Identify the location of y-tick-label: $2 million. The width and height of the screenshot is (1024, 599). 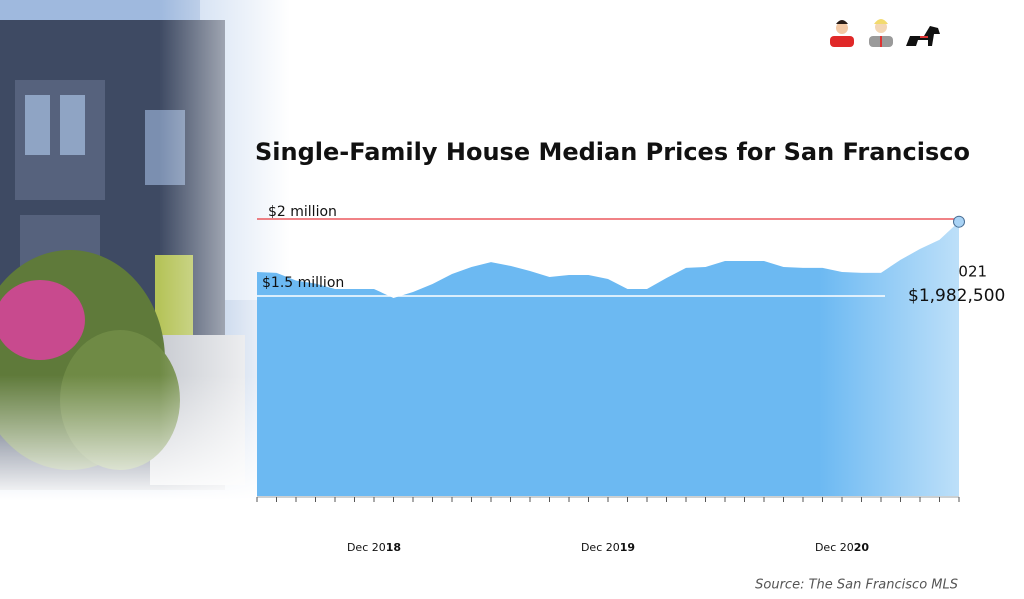
(302, 212).